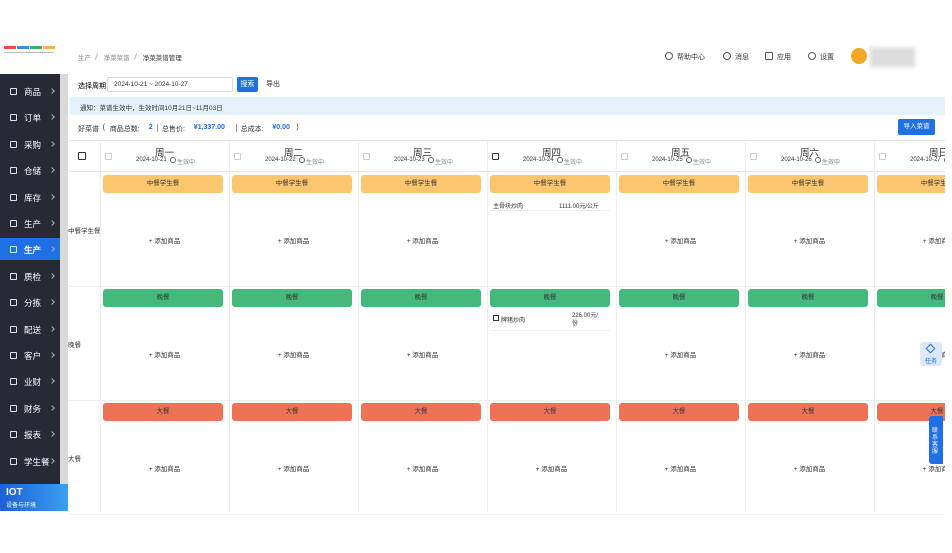  I want to click on meal-band: 大餐, so click(679, 412).